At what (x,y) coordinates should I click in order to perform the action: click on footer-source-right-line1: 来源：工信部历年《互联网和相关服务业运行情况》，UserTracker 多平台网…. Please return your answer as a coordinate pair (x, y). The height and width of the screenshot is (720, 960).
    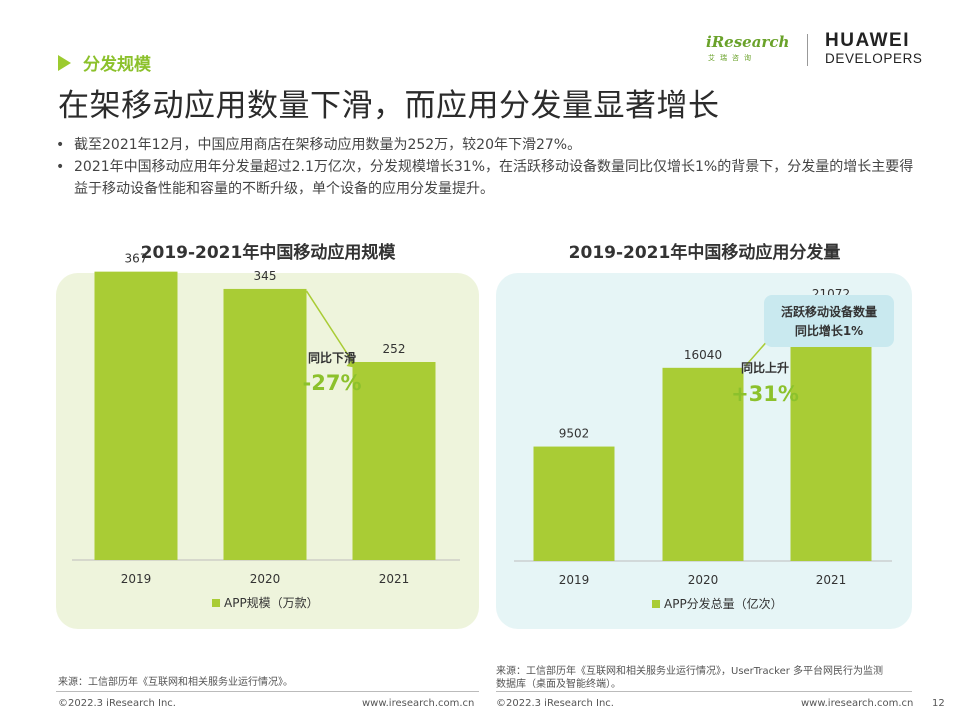
    Looking at the image, I should click on (690, 671).